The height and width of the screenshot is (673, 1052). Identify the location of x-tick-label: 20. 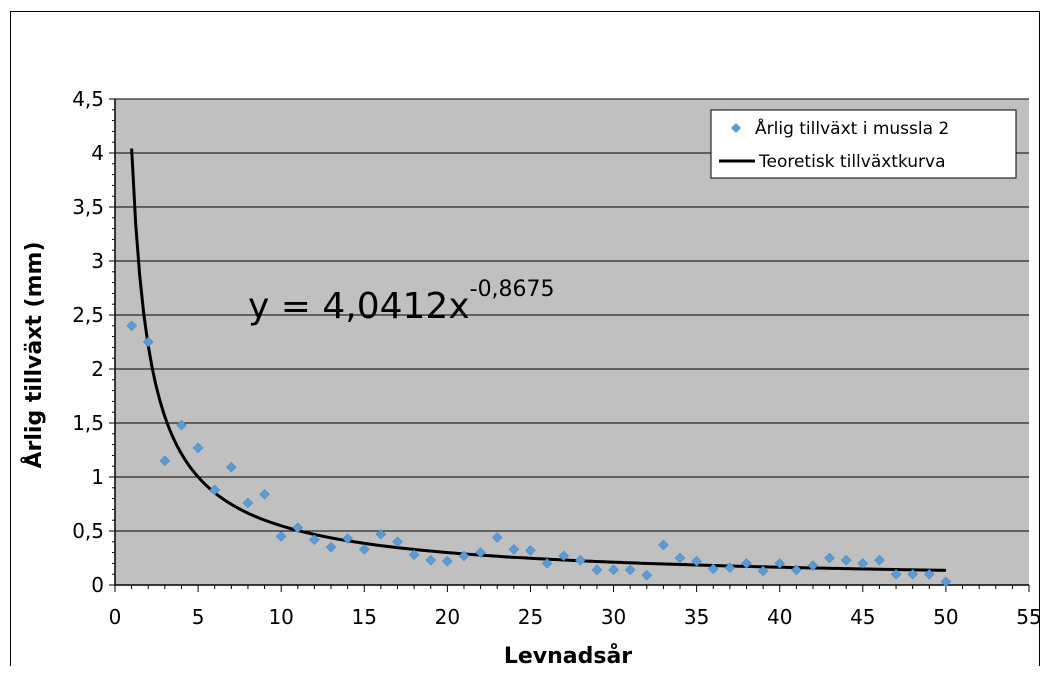
(447, 617).